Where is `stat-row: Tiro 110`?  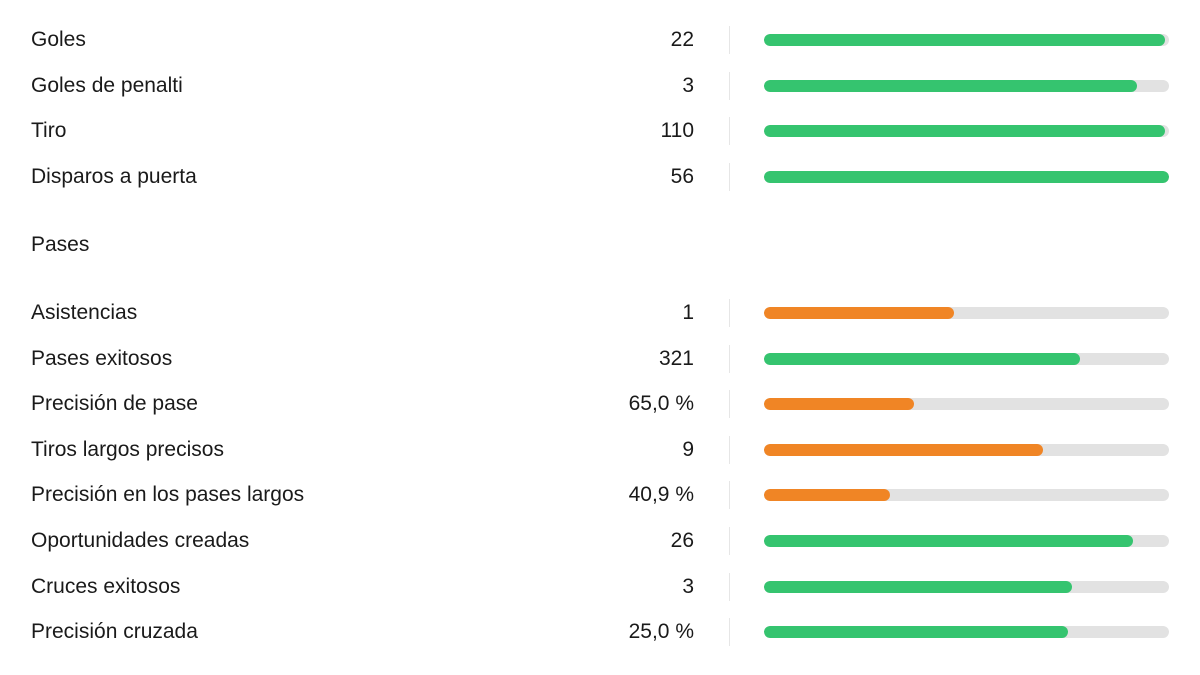
stat-row: Tiro 110 is located at coordinates (600, 131).